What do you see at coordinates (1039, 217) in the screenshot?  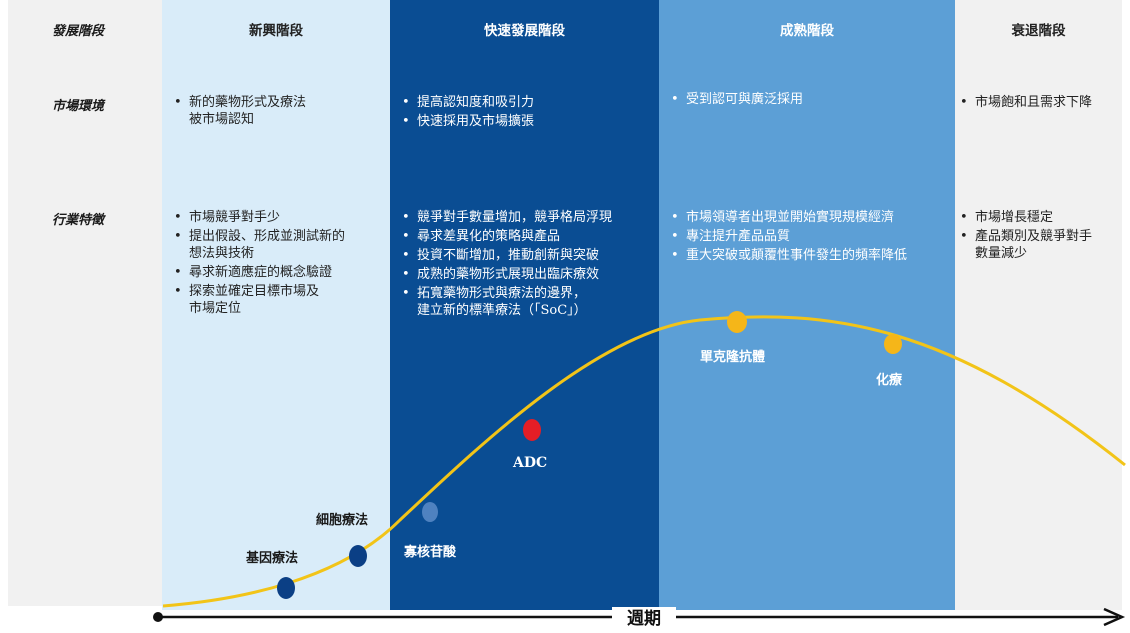 I see `bullet-item: 市場增長穩定` at bounding box center [1039, 217].